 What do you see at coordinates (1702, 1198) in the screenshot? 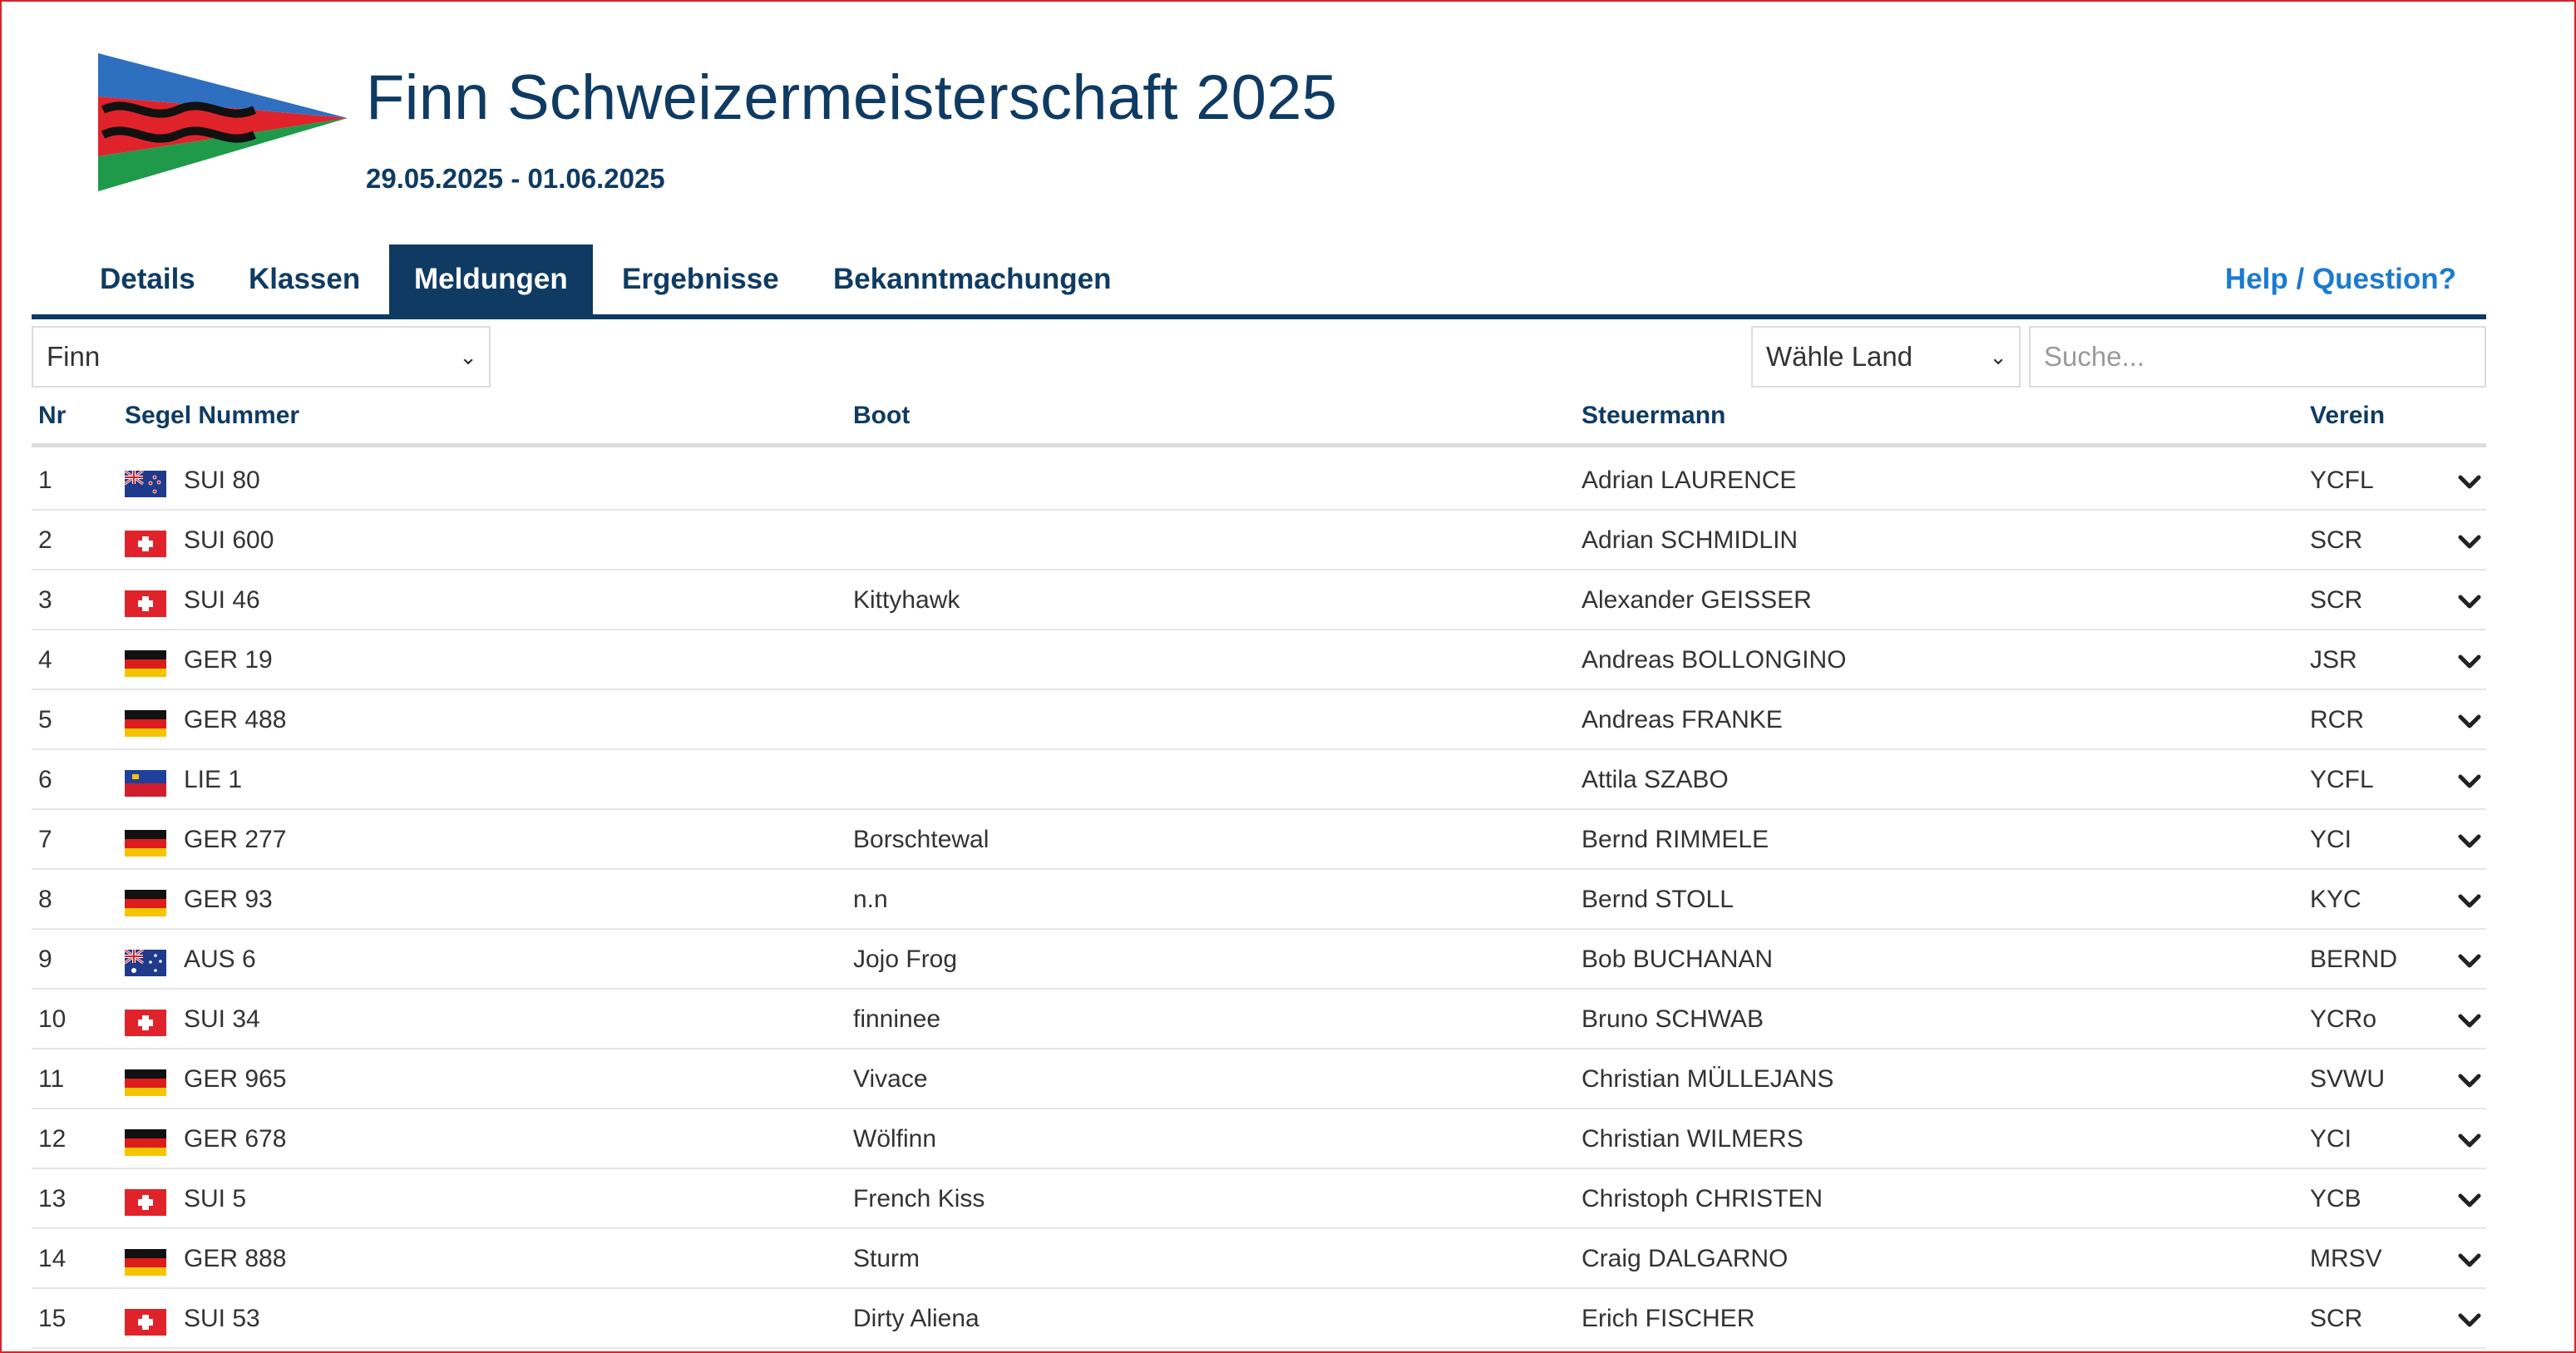
I see `entry-helm: Christoph CHRISTEN` at bounding box center [1702, 1198].